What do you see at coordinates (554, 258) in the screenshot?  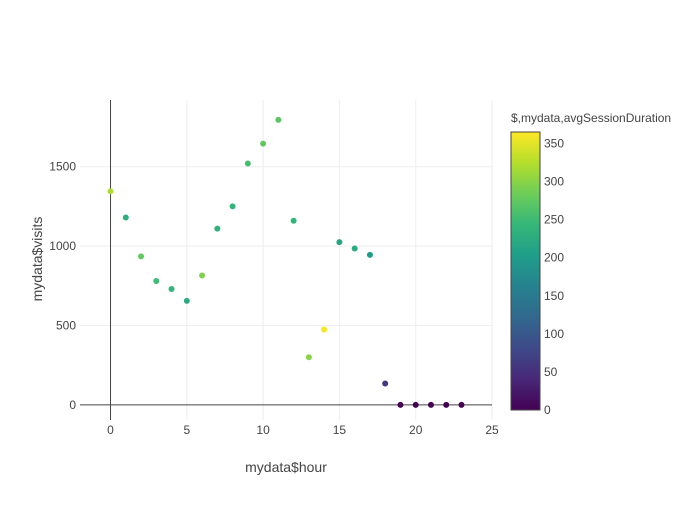 I see `colorbar-tick-label: 200` at bounding box center [554, 258].